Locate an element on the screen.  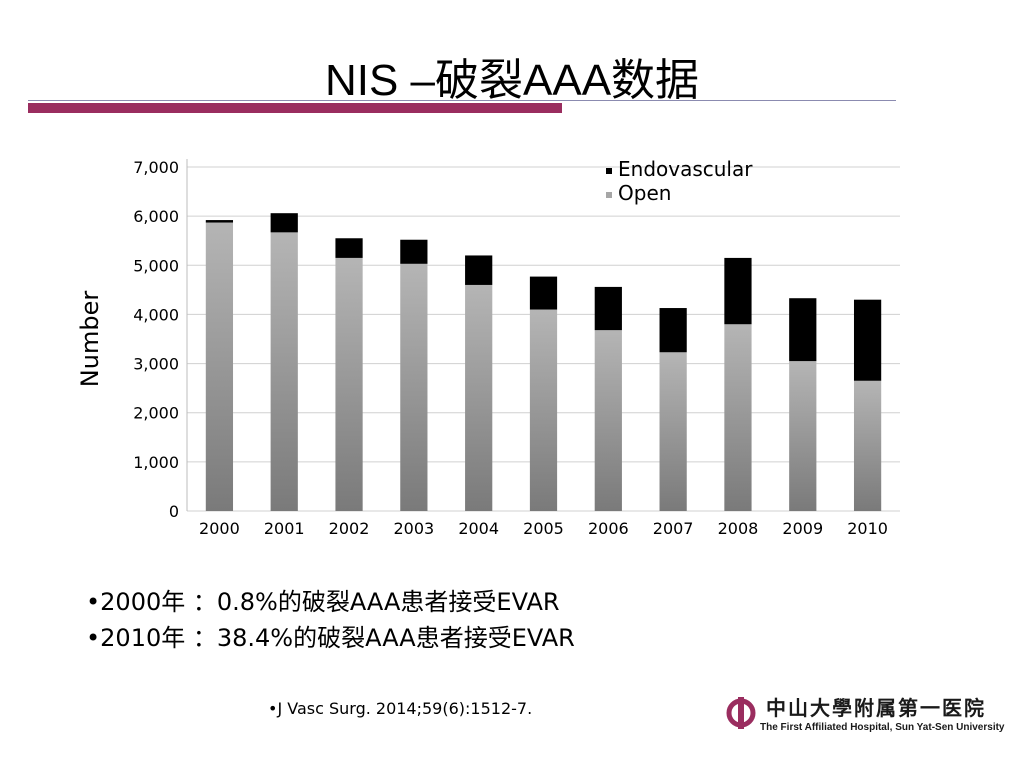
bullet-item-2000: •2000年 ：0.8%的破裂AAA患者接受EVAR is located at coordinates (323, 602).